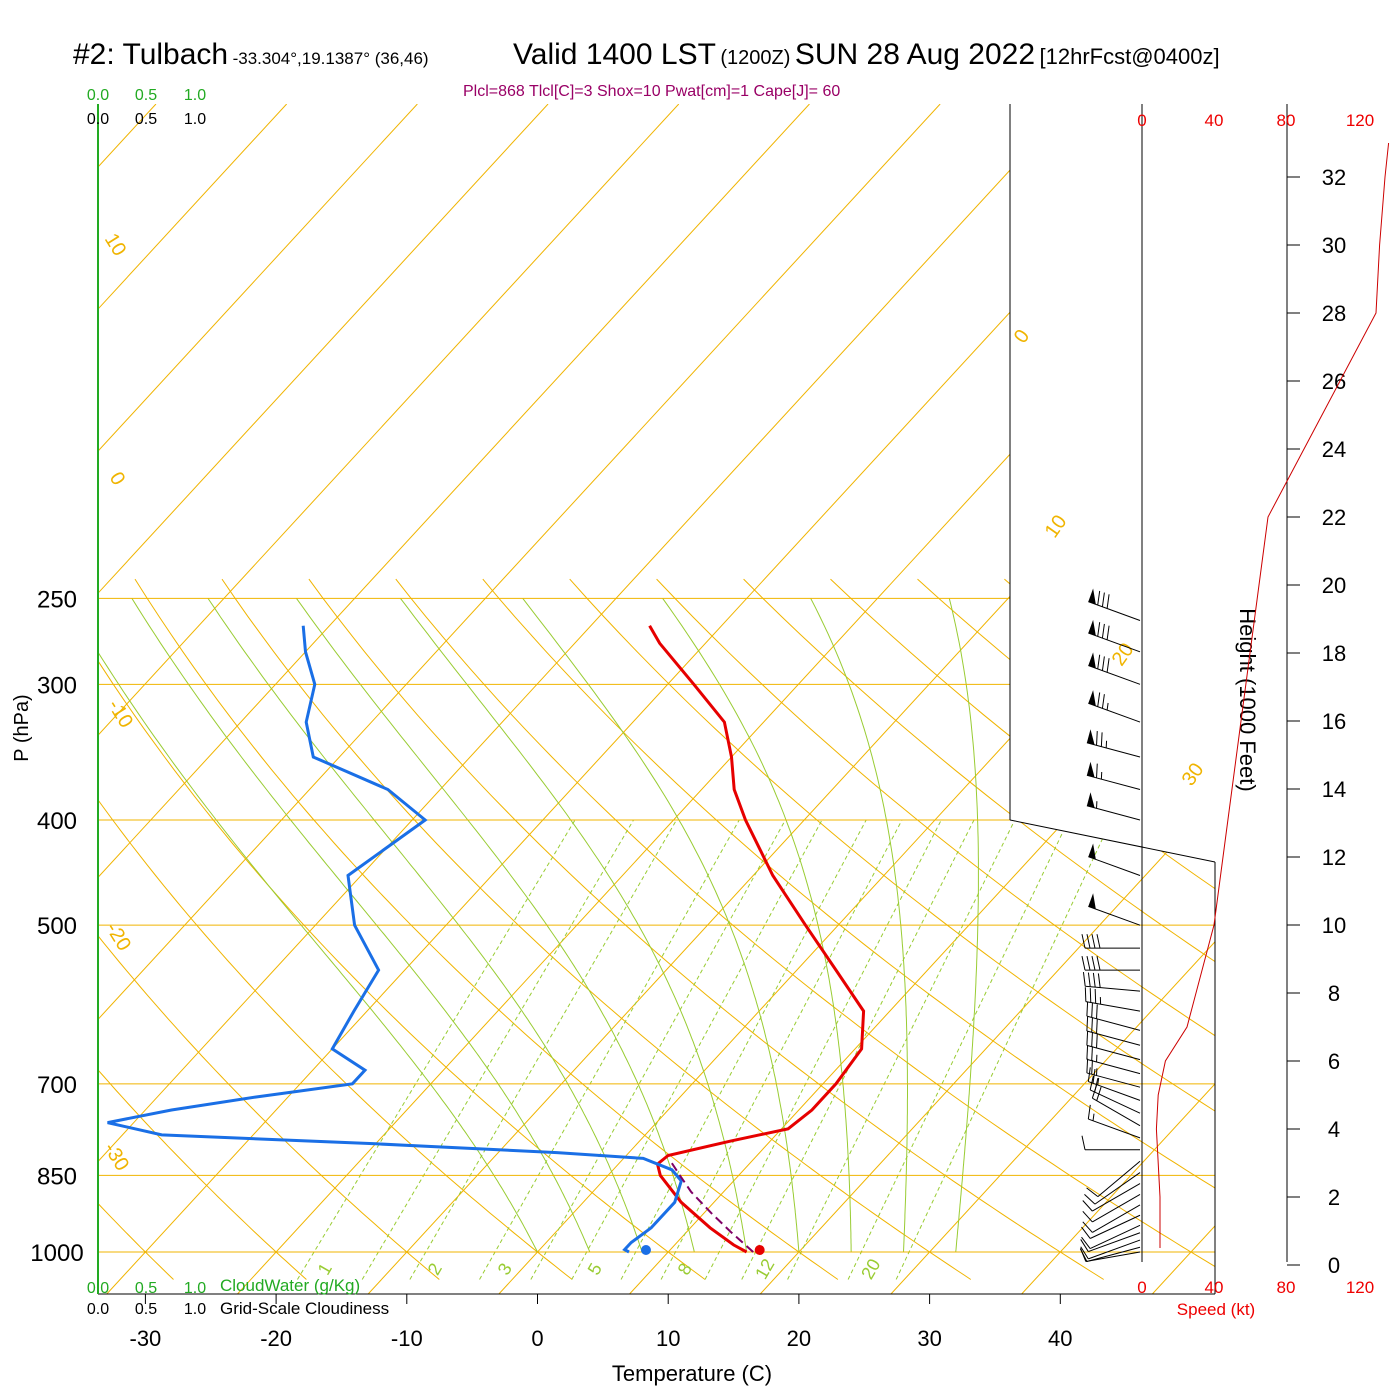 The width and height of the screenshot is (1400, 1400). I want to click on temperature-tick-label: -30, so click(146, 1338).